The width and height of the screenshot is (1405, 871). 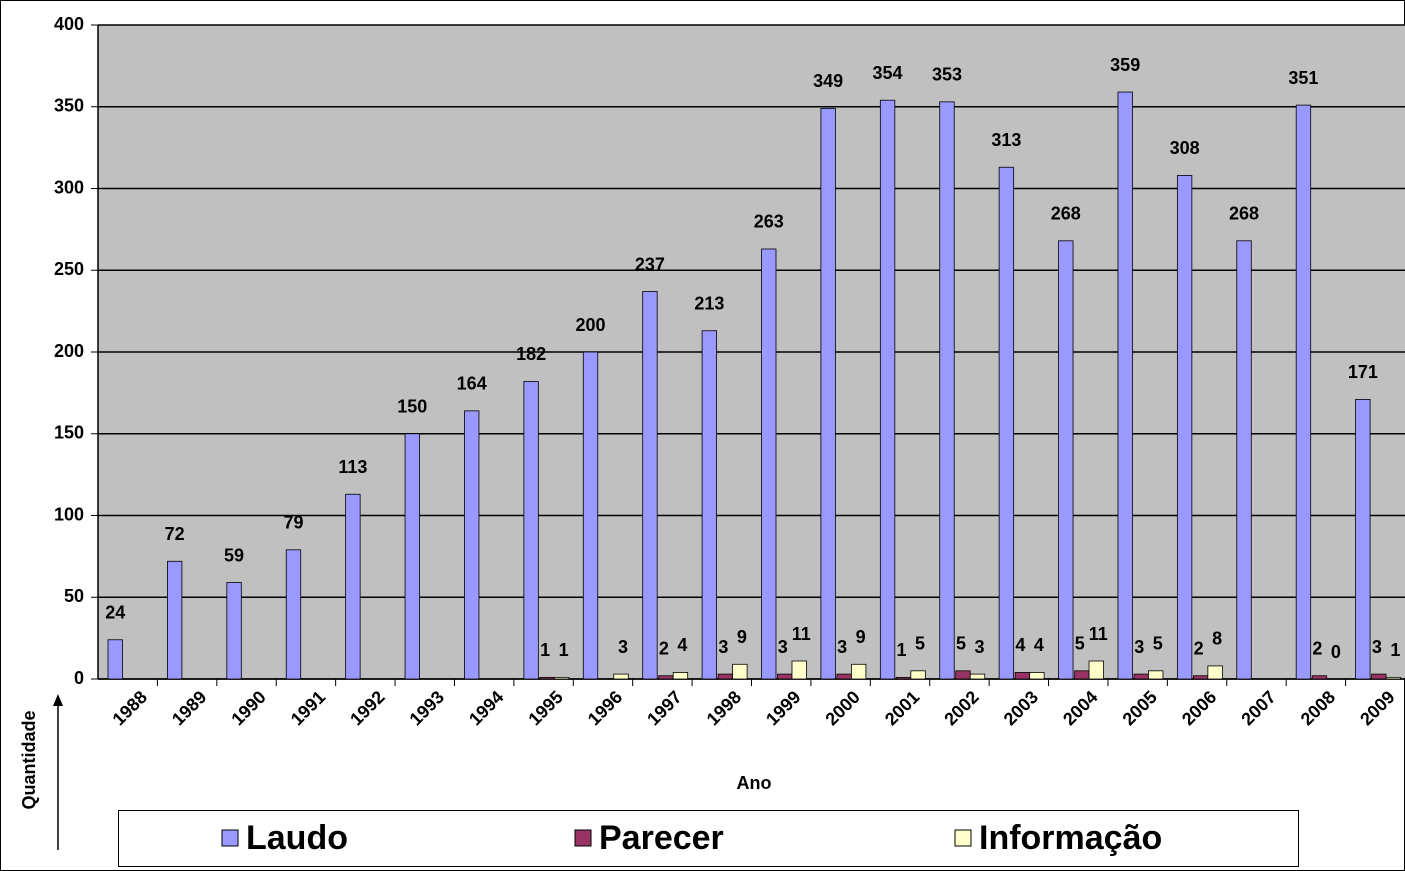 I want to click on value-label: 182, so click(x=531, y=354).